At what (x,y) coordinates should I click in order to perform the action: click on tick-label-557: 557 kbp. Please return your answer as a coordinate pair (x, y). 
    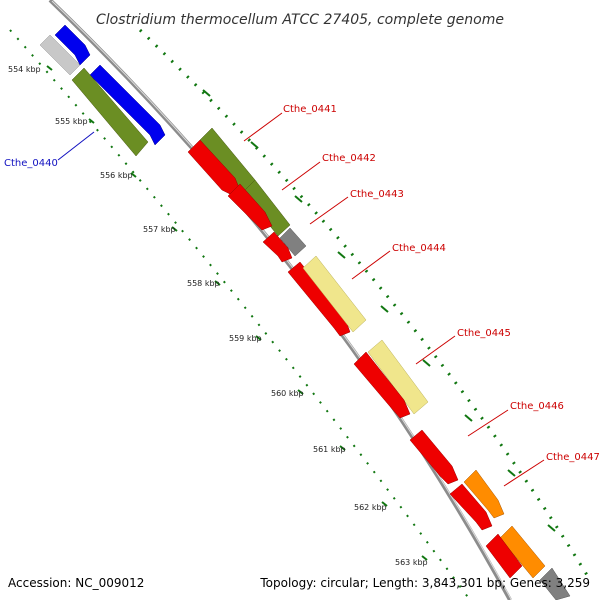
    Looking at the image, I should click on (159, 229).